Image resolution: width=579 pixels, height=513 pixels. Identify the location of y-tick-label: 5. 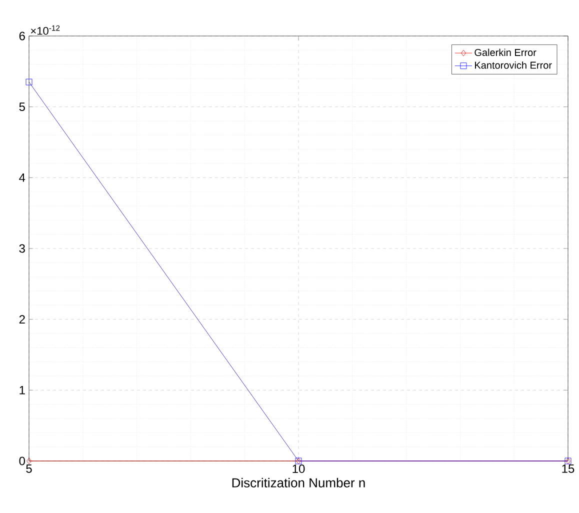
(22, 107).